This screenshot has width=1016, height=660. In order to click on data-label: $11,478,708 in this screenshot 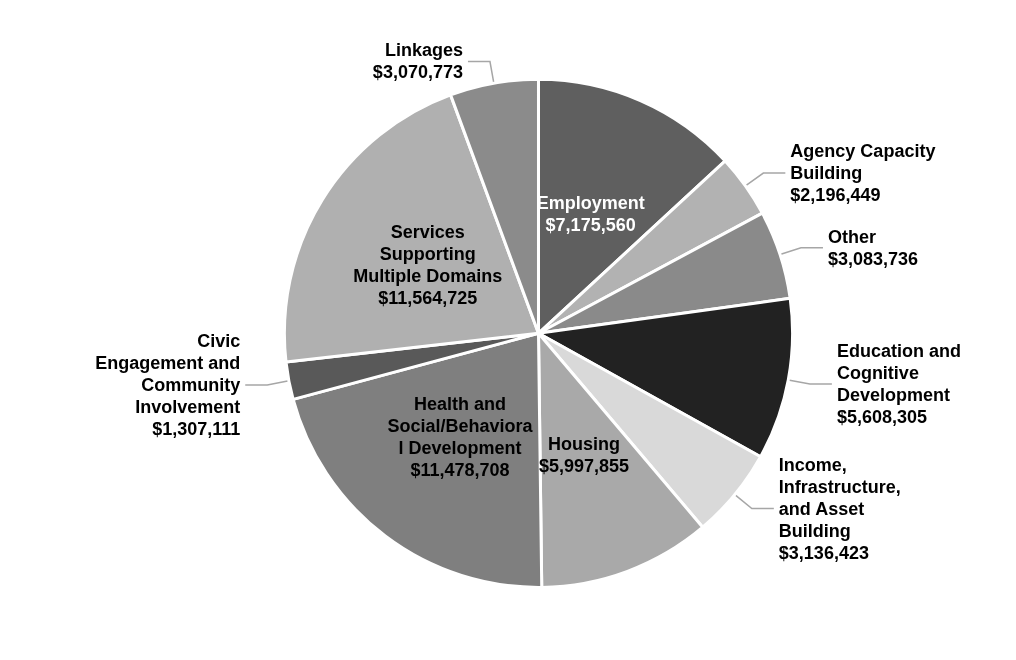, I will do `click(460, 470)`.